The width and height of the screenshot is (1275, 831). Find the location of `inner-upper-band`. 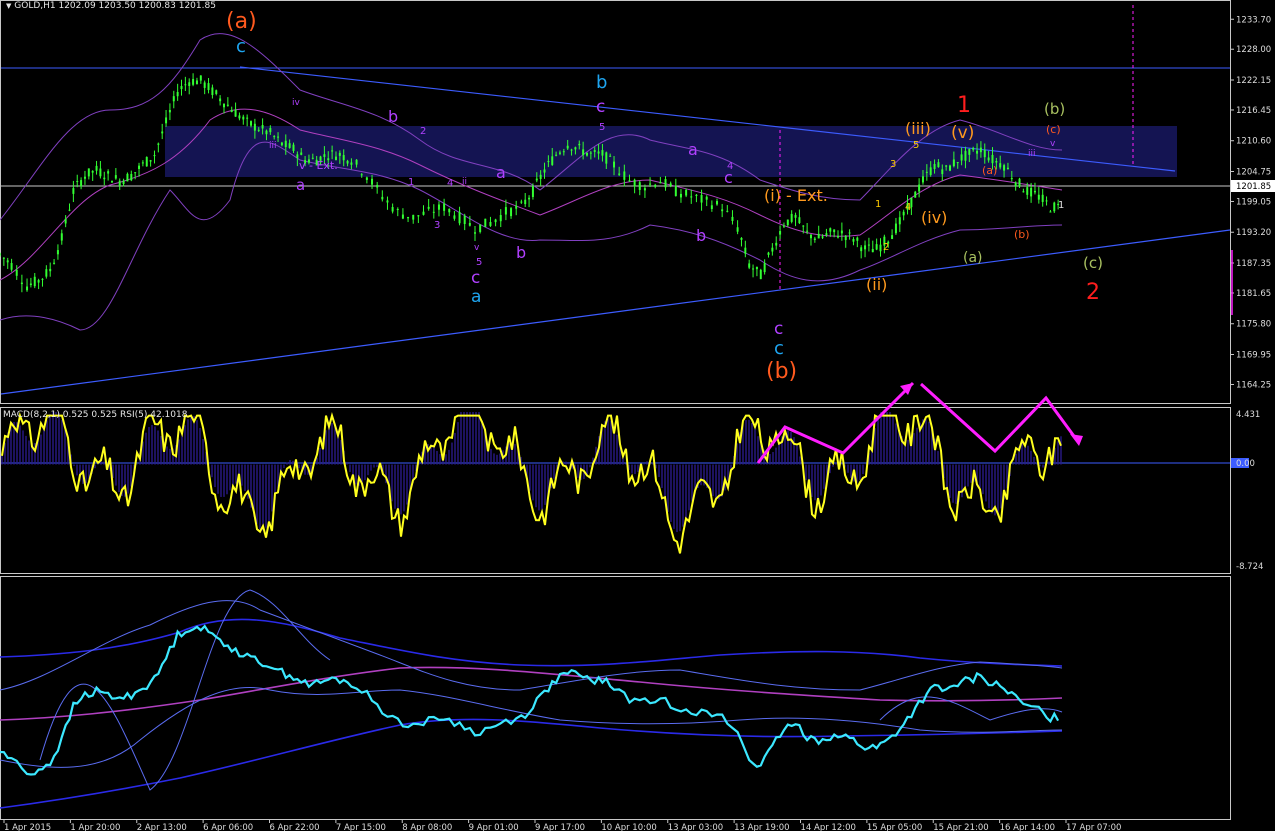

inner-upper-band is located at coordinates (531, 645).